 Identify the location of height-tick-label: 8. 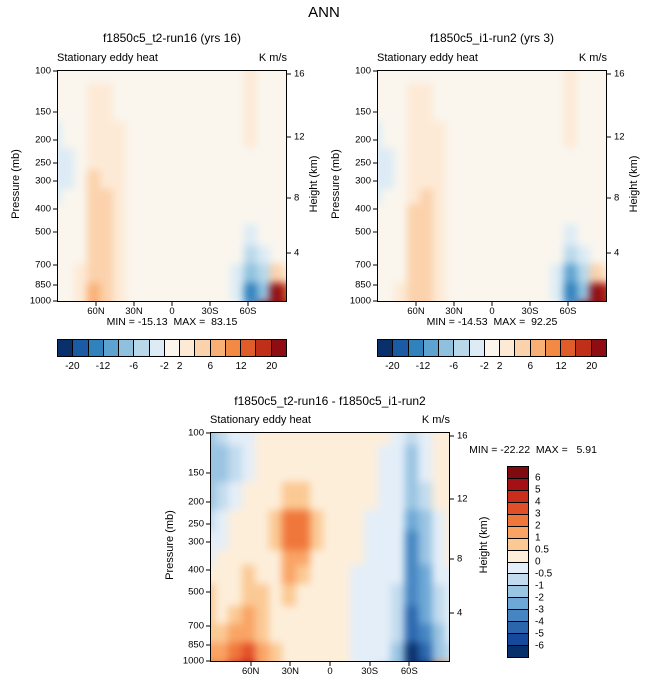
(617, 198).